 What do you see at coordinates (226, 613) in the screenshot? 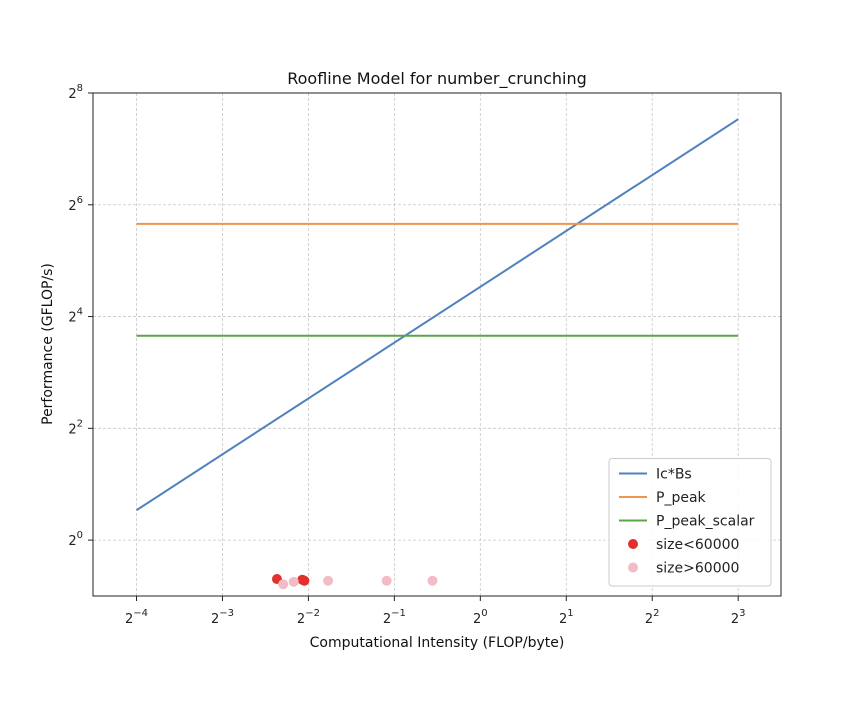
I see `tick-exponent: −3` at bounding box center [226, 613].